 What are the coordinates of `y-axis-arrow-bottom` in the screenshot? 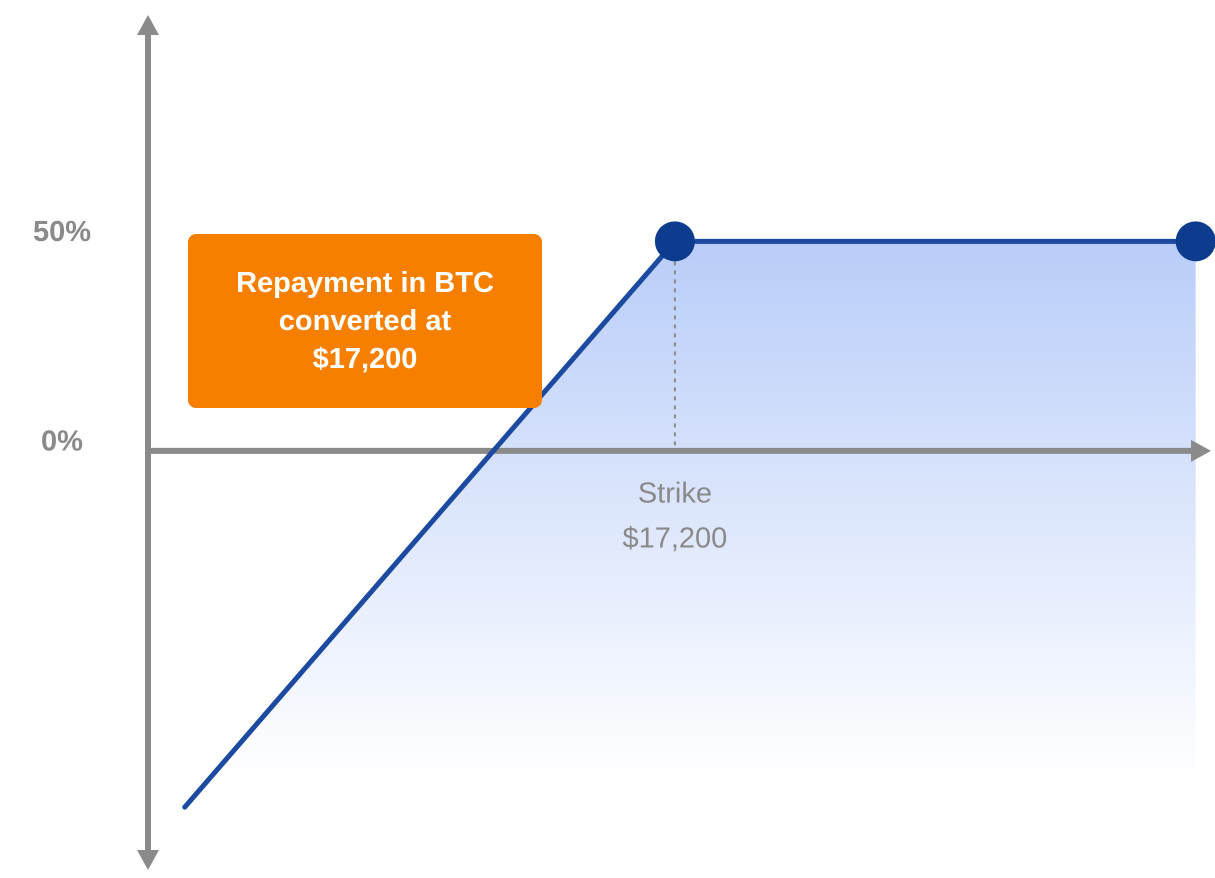 It's located at (148, 860).